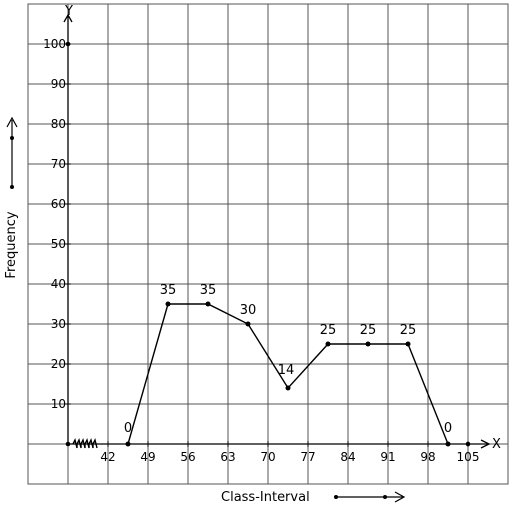 The image size is (513, 510). Describe the element at coordinates (12, 122) in the screenshot. I see `ylabel-arrow-head` at that location.